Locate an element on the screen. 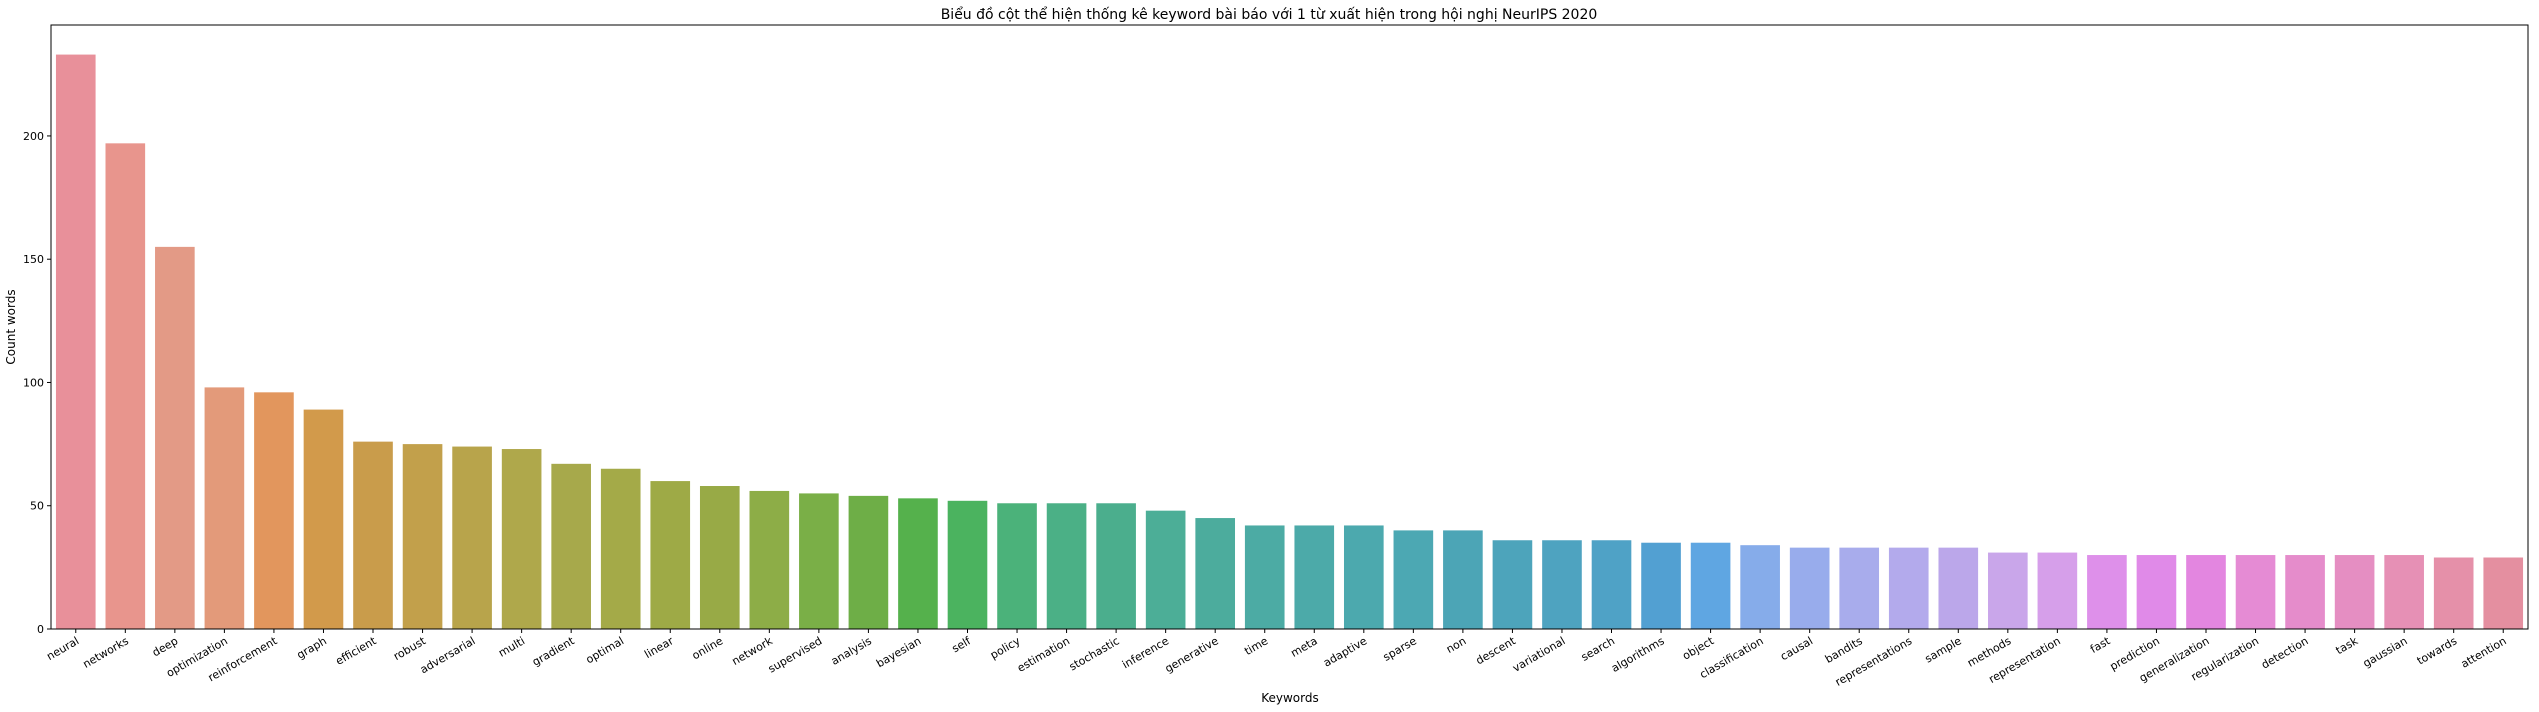 Image resolution: width=2539 pixels, height=712 pixels. x-tick-label: sparse is located at coordinates (1400, 649).